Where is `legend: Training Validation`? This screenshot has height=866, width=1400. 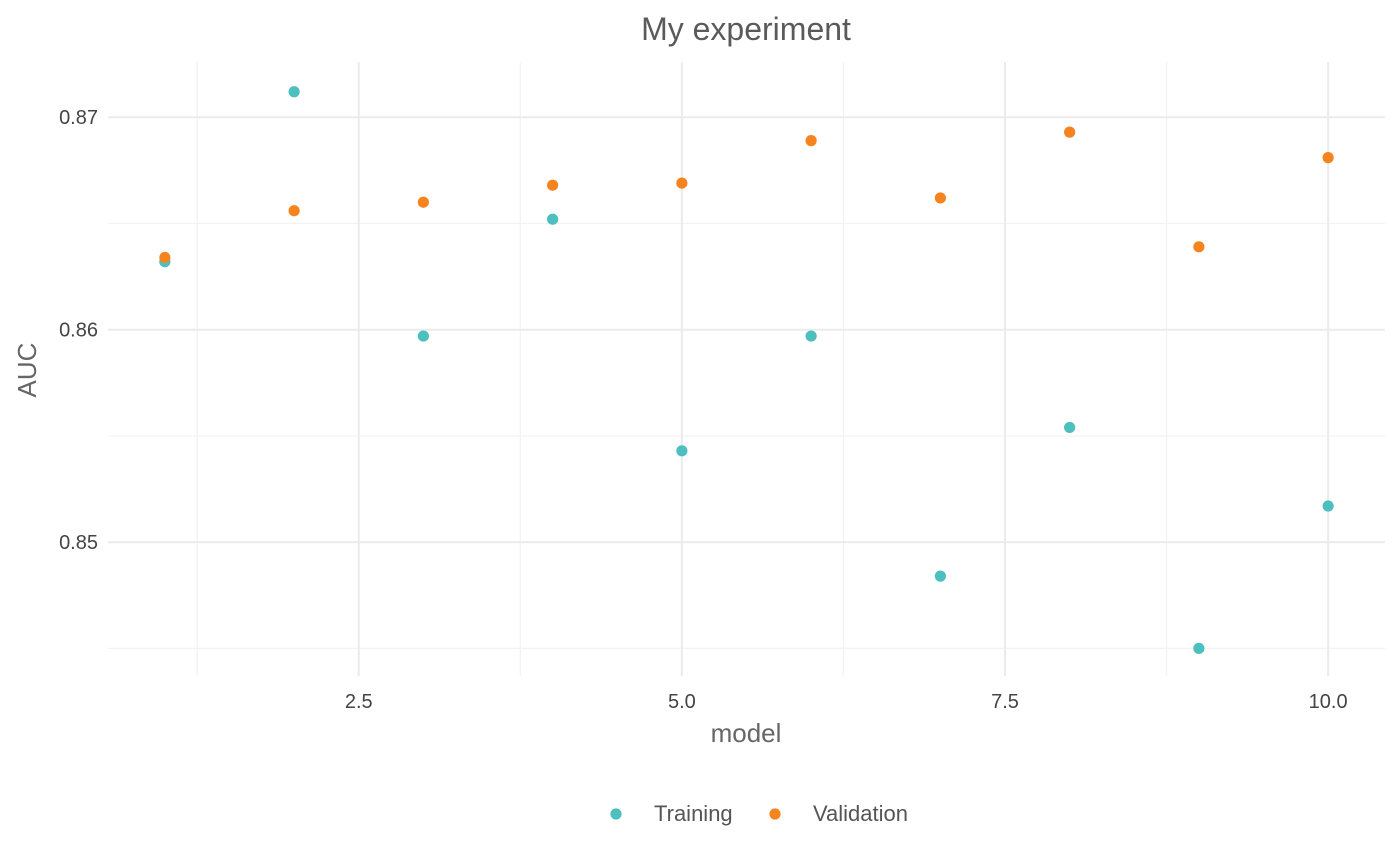
legend: Training Validation is located at coordinates (759, 813).